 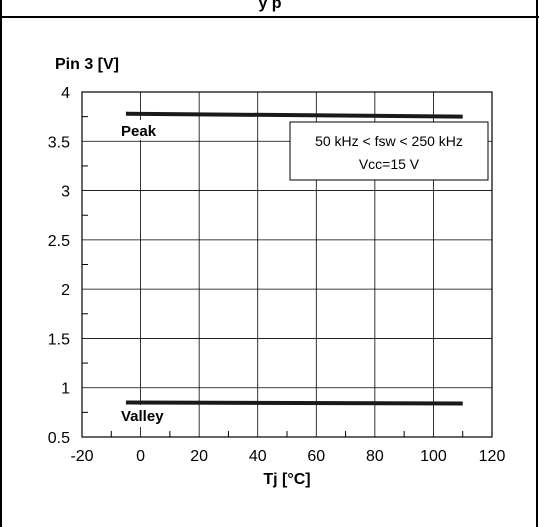 What do you see at coordinates (65, 93) in the screenshot?
I see `y-tick-label: 4` at bounding box center [65, 93].